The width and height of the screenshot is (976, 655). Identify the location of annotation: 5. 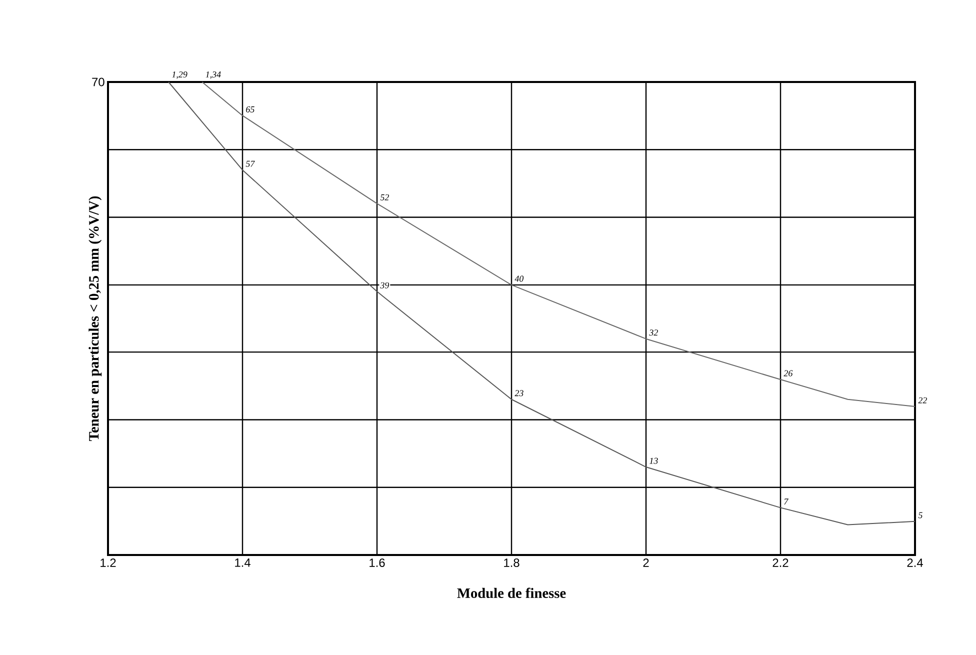
(920, 515).